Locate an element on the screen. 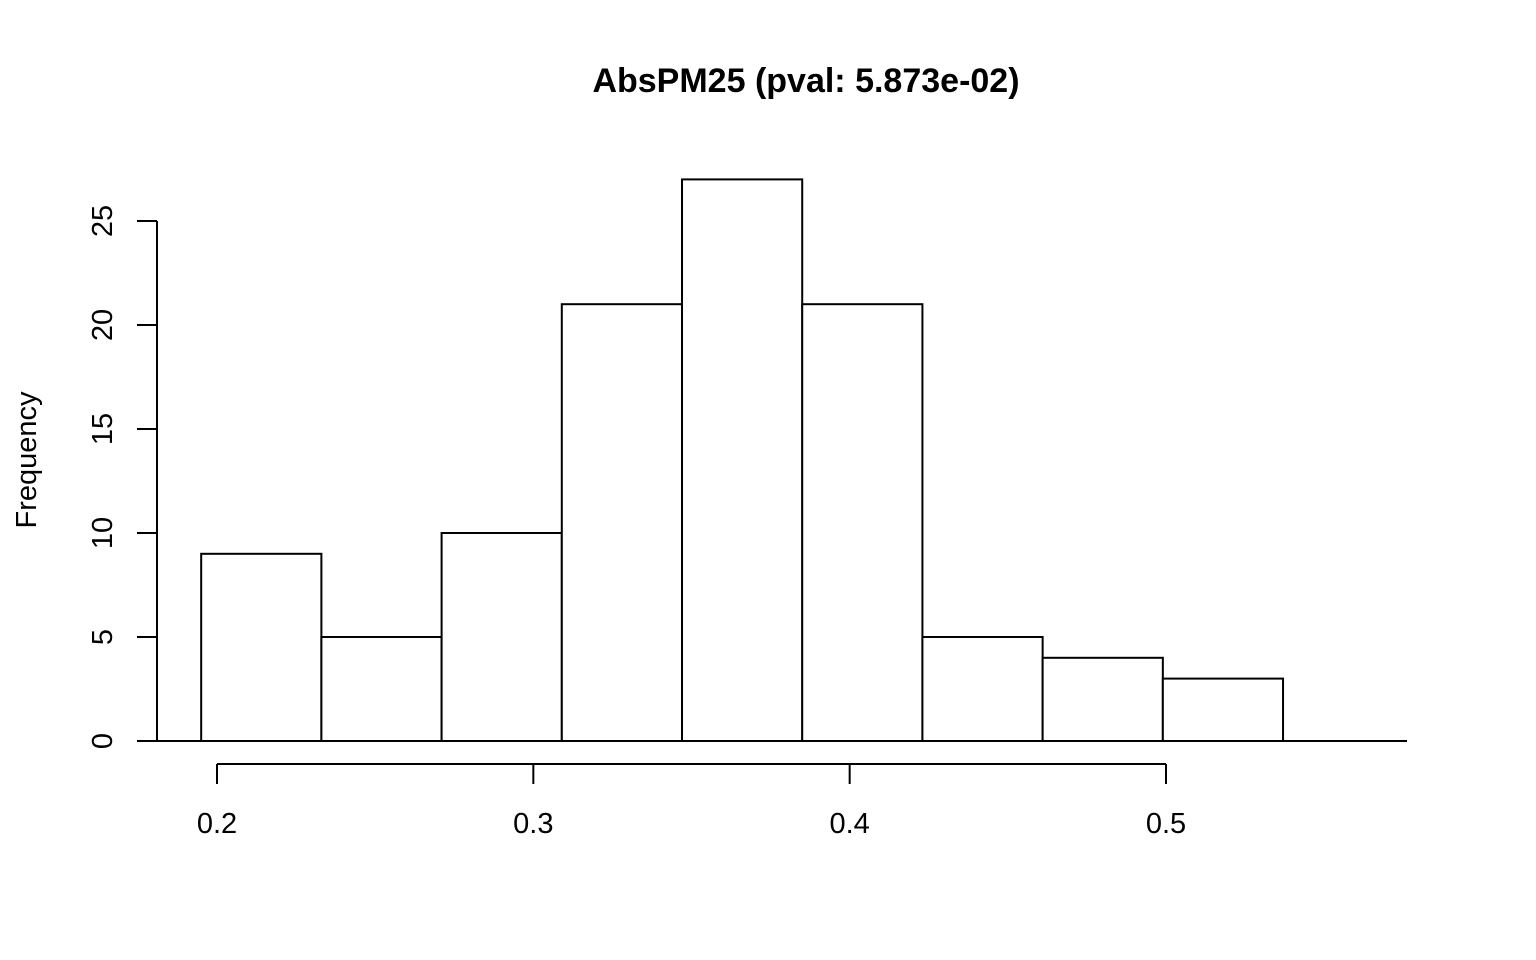 The image size is (1536, 960). y-tick-label-20: 20 is located at coordinates (103, 325).